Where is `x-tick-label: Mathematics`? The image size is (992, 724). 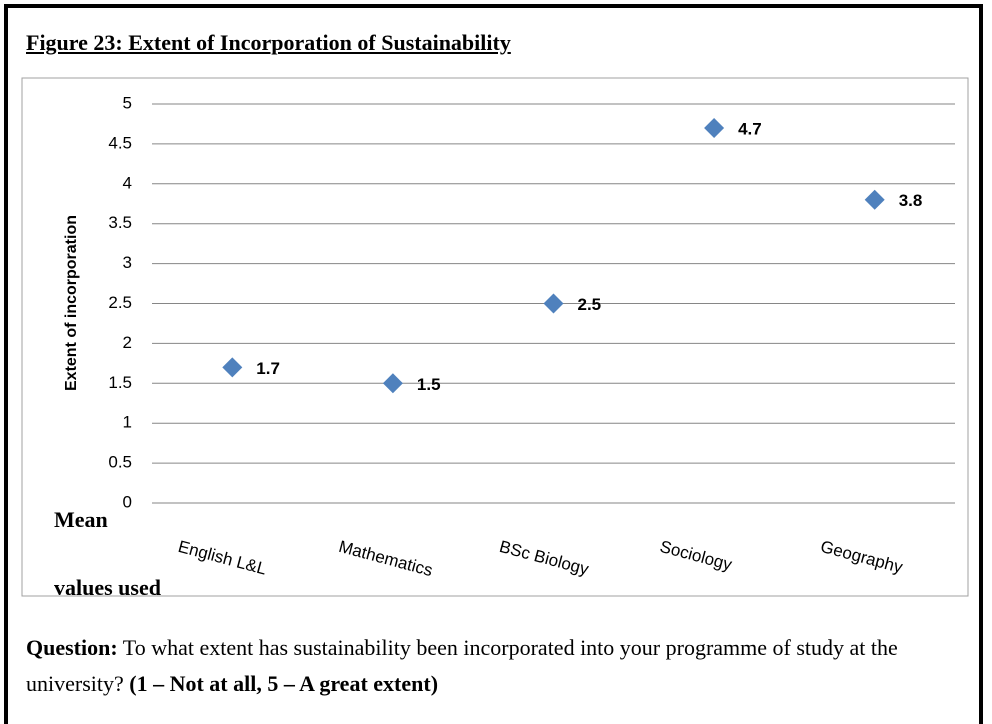
x-tick-label: Mathematics is located at coordinates (386, 558).